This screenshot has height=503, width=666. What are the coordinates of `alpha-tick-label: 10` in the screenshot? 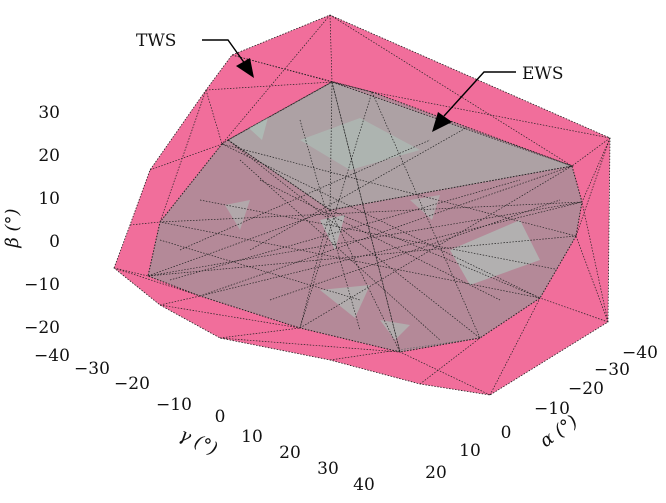 It's located at (470, 451).